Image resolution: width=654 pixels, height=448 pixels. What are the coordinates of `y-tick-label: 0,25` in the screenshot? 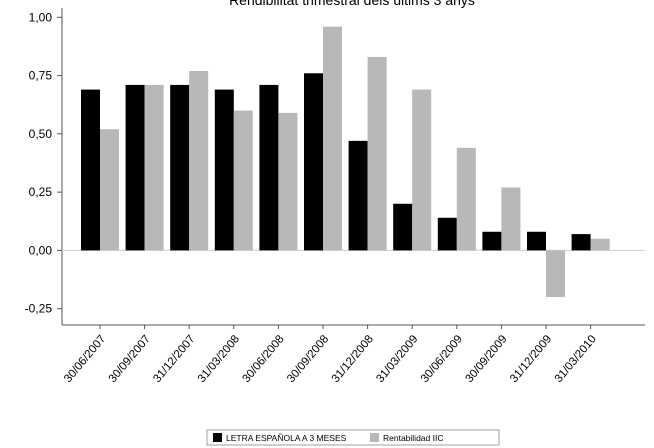 It's located at (41, 192).